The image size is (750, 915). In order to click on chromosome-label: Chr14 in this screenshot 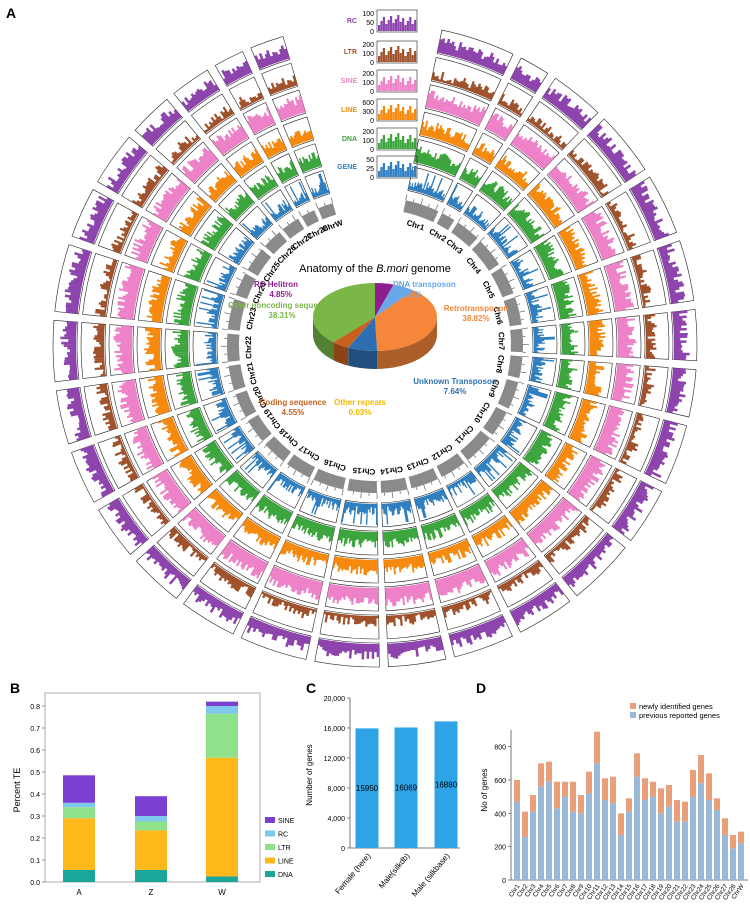, I will do `click(391, 470)`.